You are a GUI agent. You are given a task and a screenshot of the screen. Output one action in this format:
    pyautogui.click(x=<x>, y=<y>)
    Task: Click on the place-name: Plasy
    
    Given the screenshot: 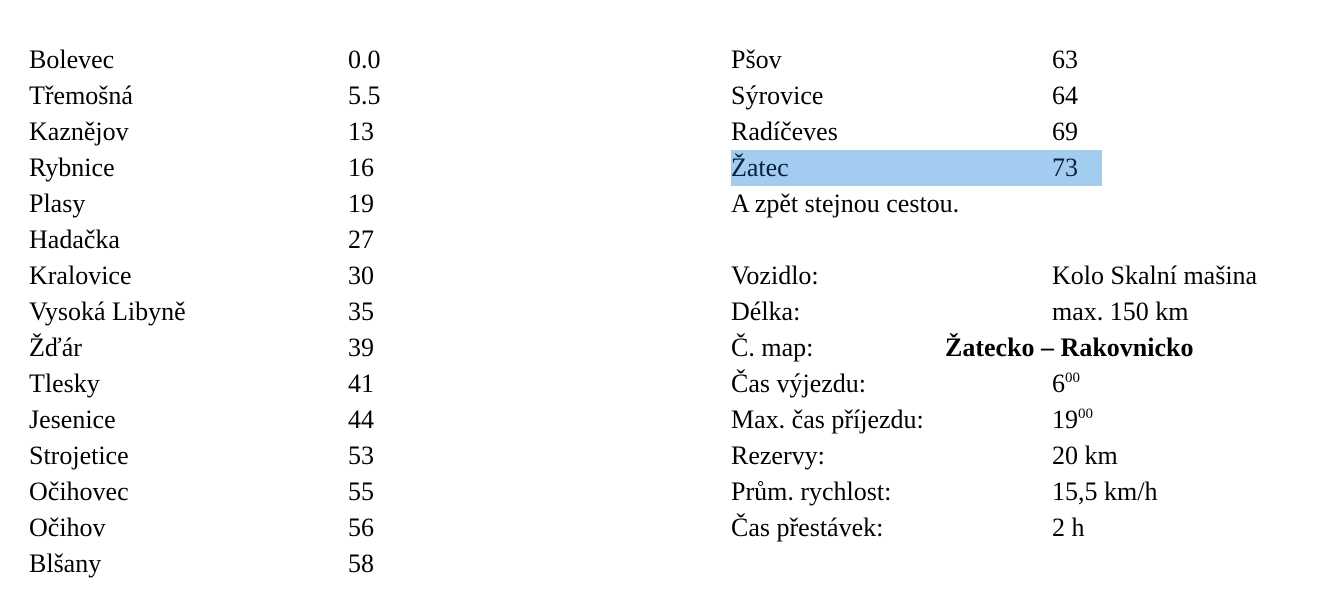 What is the action you would take?
    pyautogui.click(x=57, y=203)
    